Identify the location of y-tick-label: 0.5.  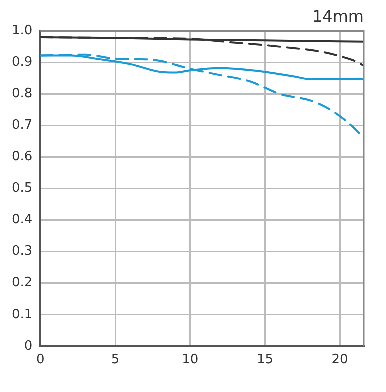
(22, 188).